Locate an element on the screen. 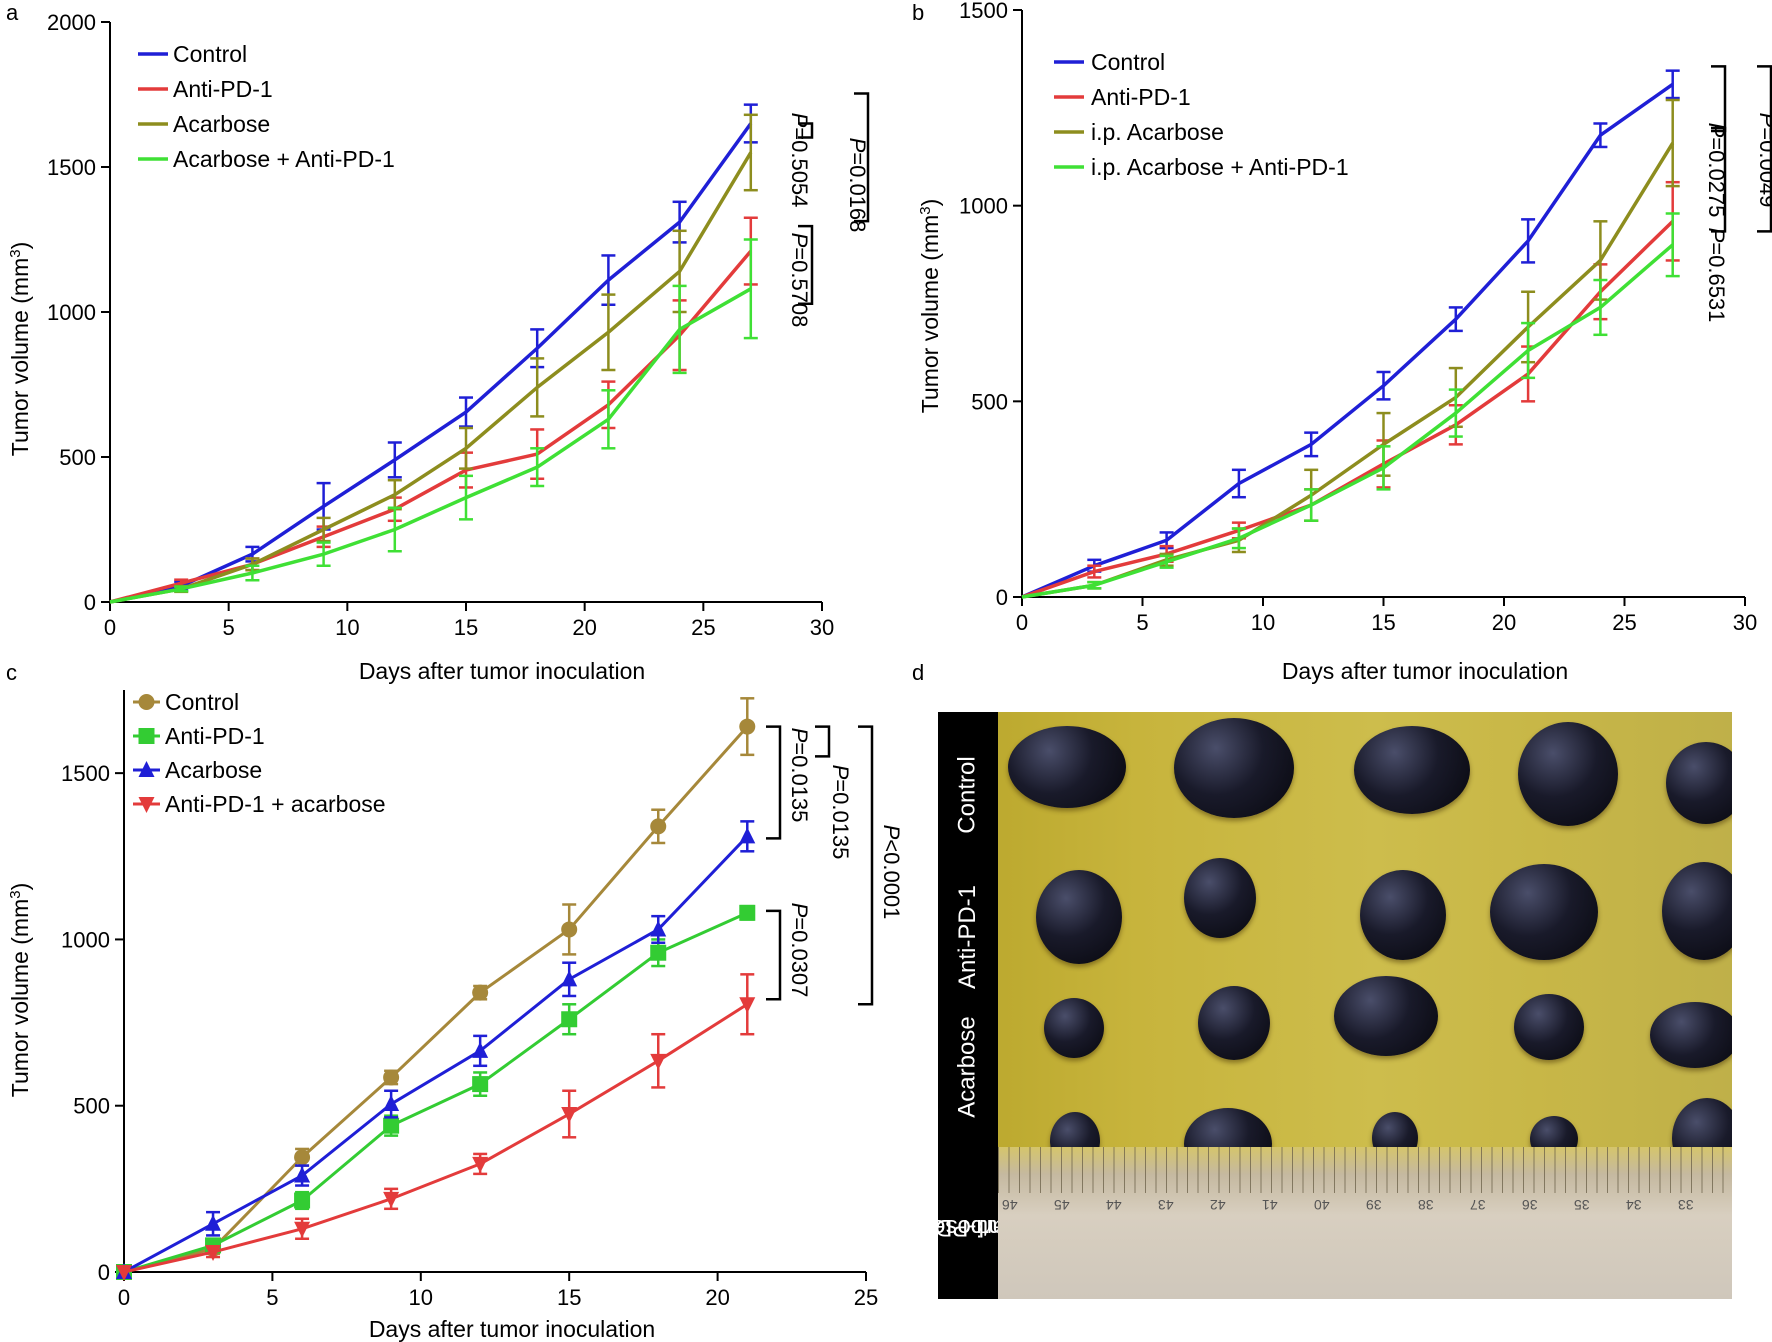 The height and width of the screenshot is (1342, 1772). chart-a-xlabel: Days after tumor inoculation is located at coordinates (502, 671).